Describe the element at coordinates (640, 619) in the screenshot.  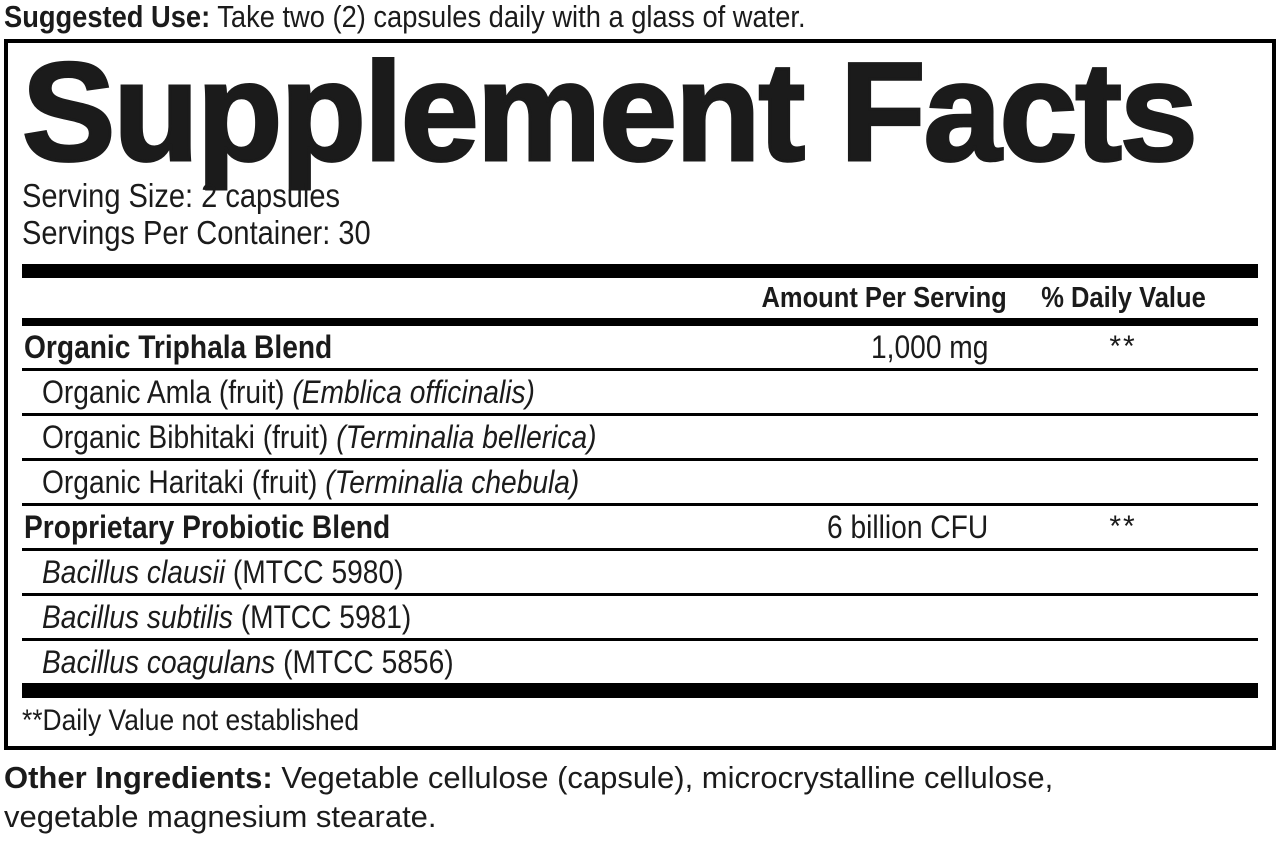
I see `ingredient-row: Bacillus subtilis (MTCC 5981)` at that location.